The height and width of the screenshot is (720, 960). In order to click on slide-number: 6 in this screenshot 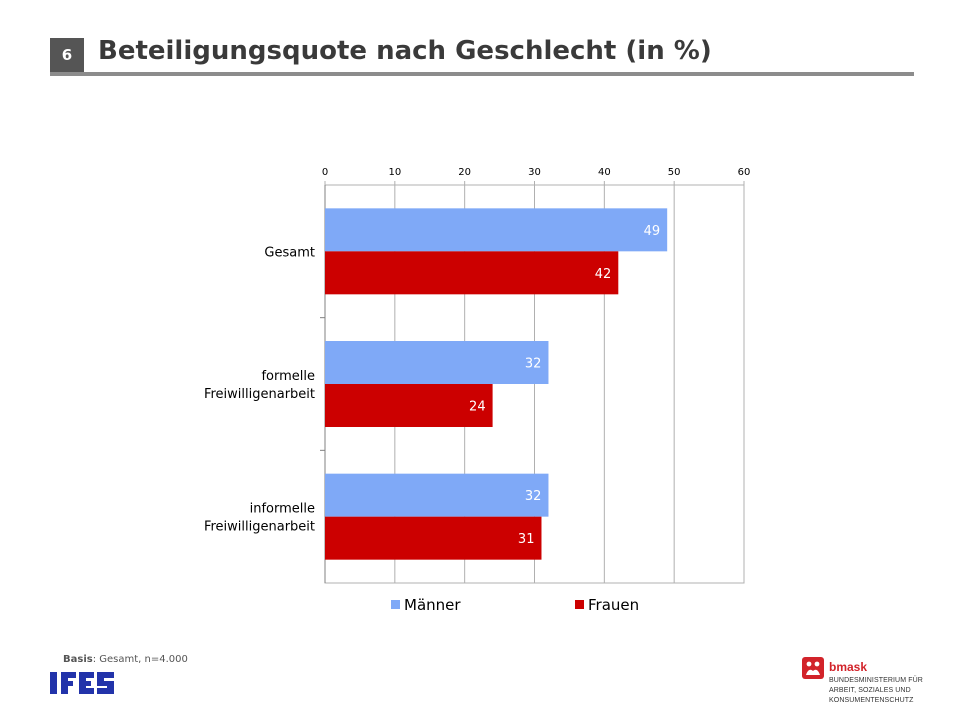, I will do `click(67, 55)`.